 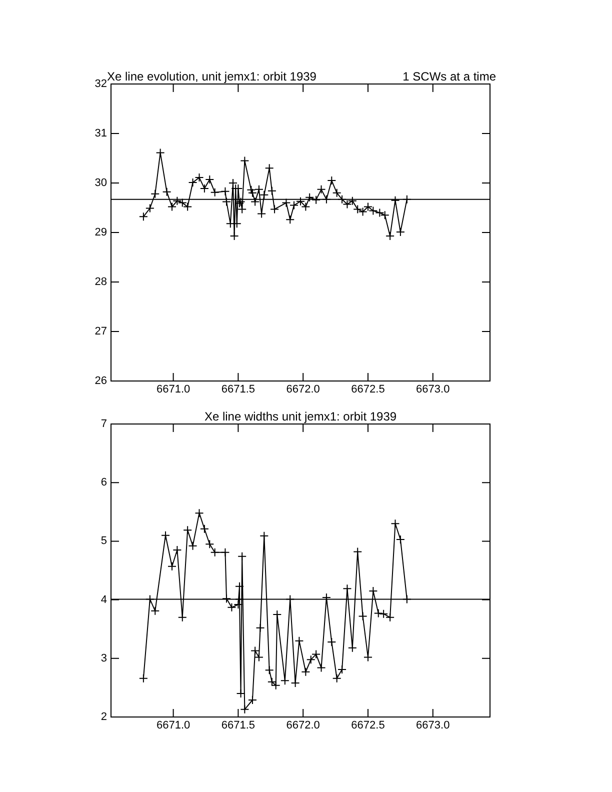 What do you see at coordinates (449, 76) in the screenshot?
I see `text: 1 SCWs at a time` at bounding box center [449, 76].